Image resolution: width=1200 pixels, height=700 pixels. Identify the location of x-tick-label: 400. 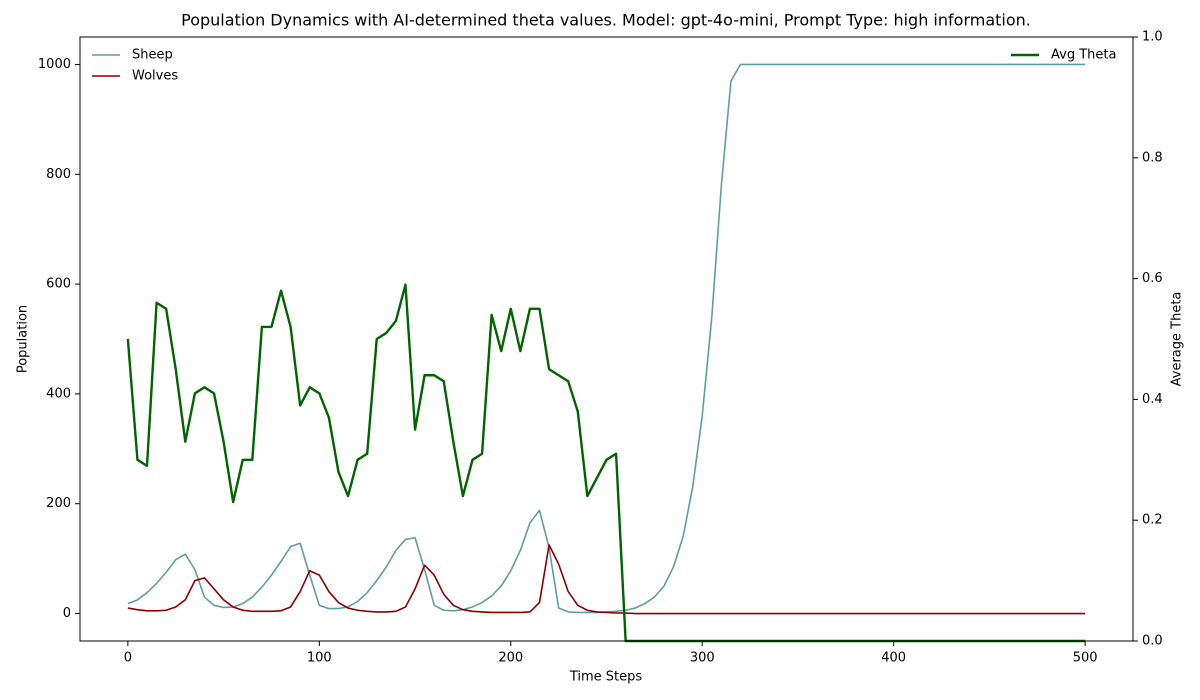
(893, 658).